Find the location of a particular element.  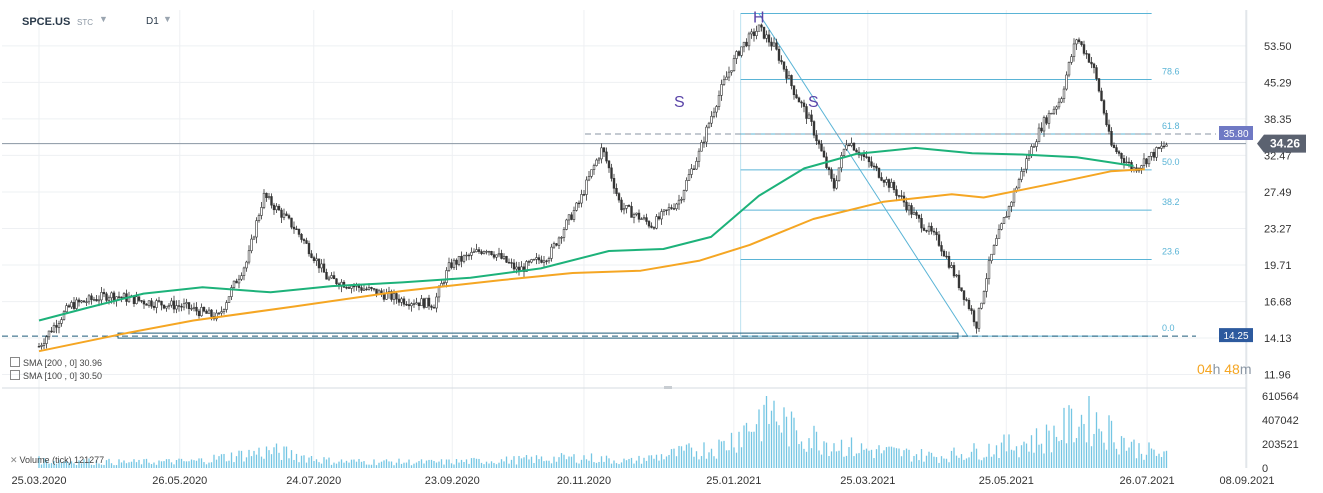

x-tick-label: 25.03.2021 is located at coordinates (867, 481).